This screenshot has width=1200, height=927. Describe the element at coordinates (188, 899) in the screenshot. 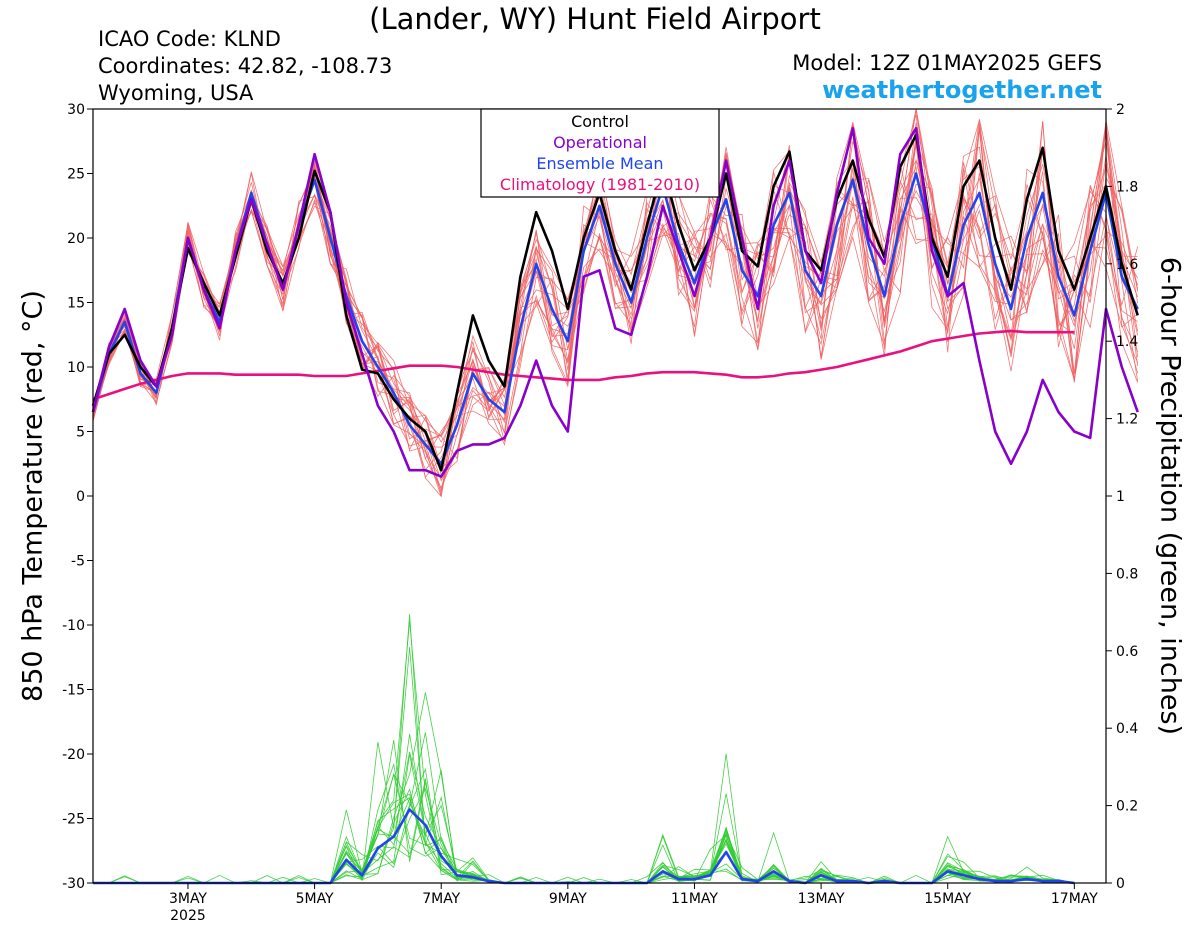

I see `x-tick-label: 3MAY` at that location.